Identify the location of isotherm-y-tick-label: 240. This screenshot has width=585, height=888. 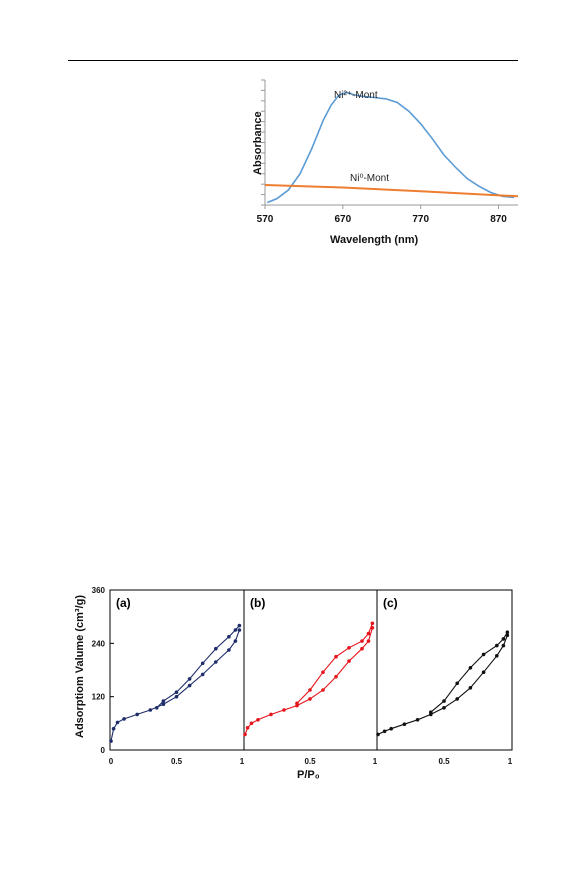
(99, 643).